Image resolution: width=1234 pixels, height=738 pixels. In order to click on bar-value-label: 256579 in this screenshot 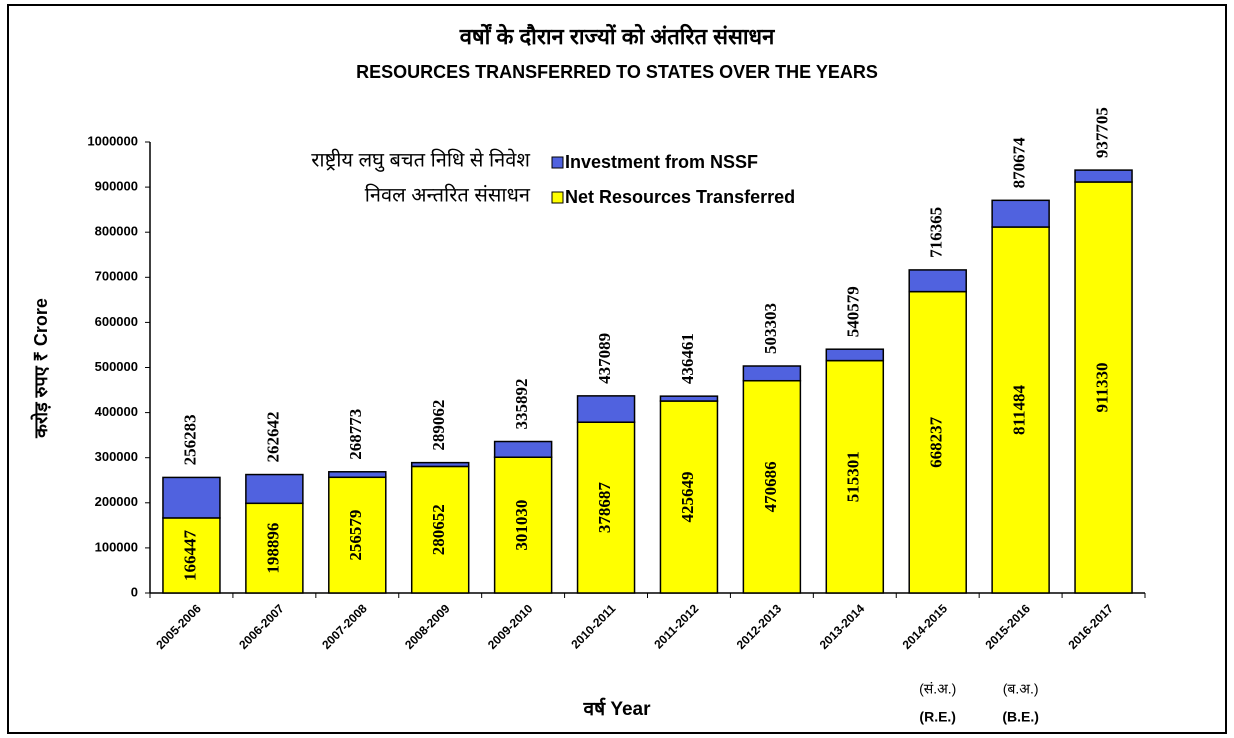, I will do `click(355, 535)`.